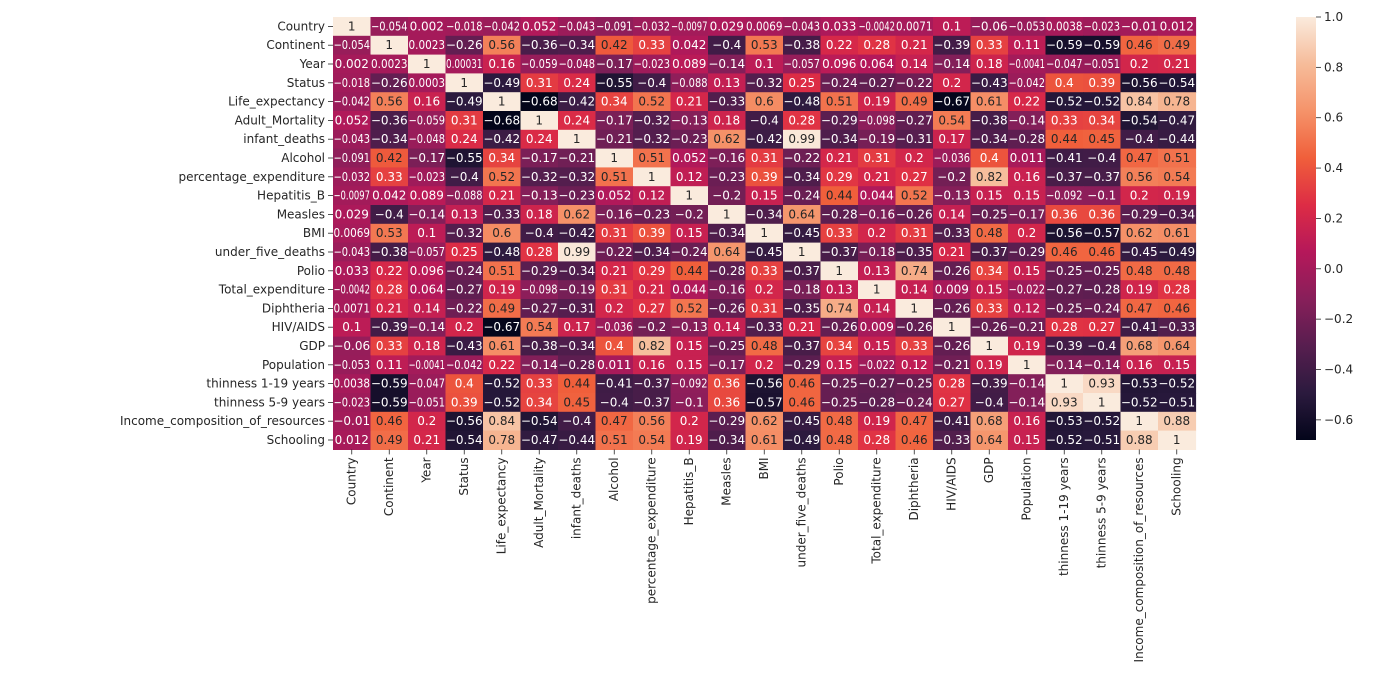  I want to click on heatmap-cell-bmi-bmi, so click(764, 233).